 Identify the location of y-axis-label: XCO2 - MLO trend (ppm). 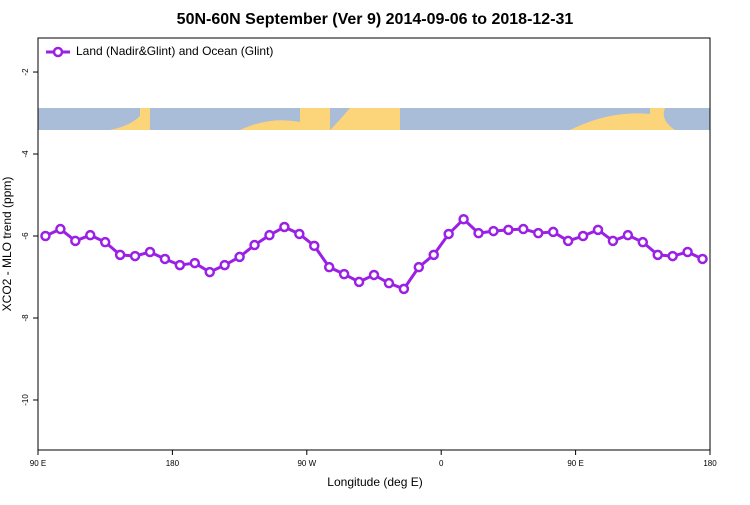
(7, 244).